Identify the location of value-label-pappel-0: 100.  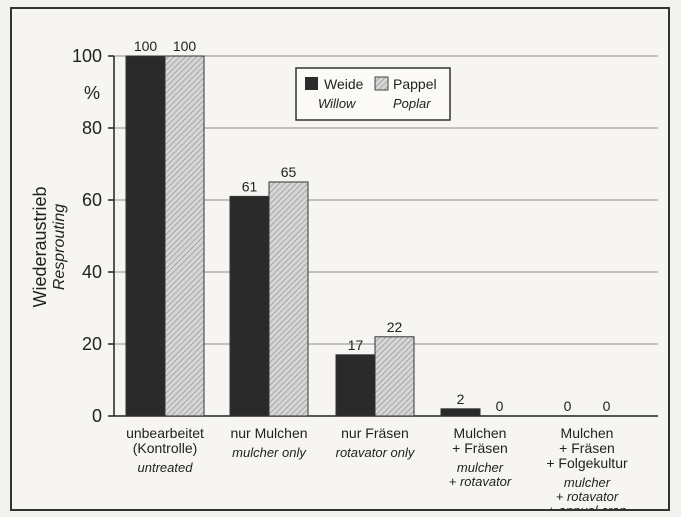
(185, 46).